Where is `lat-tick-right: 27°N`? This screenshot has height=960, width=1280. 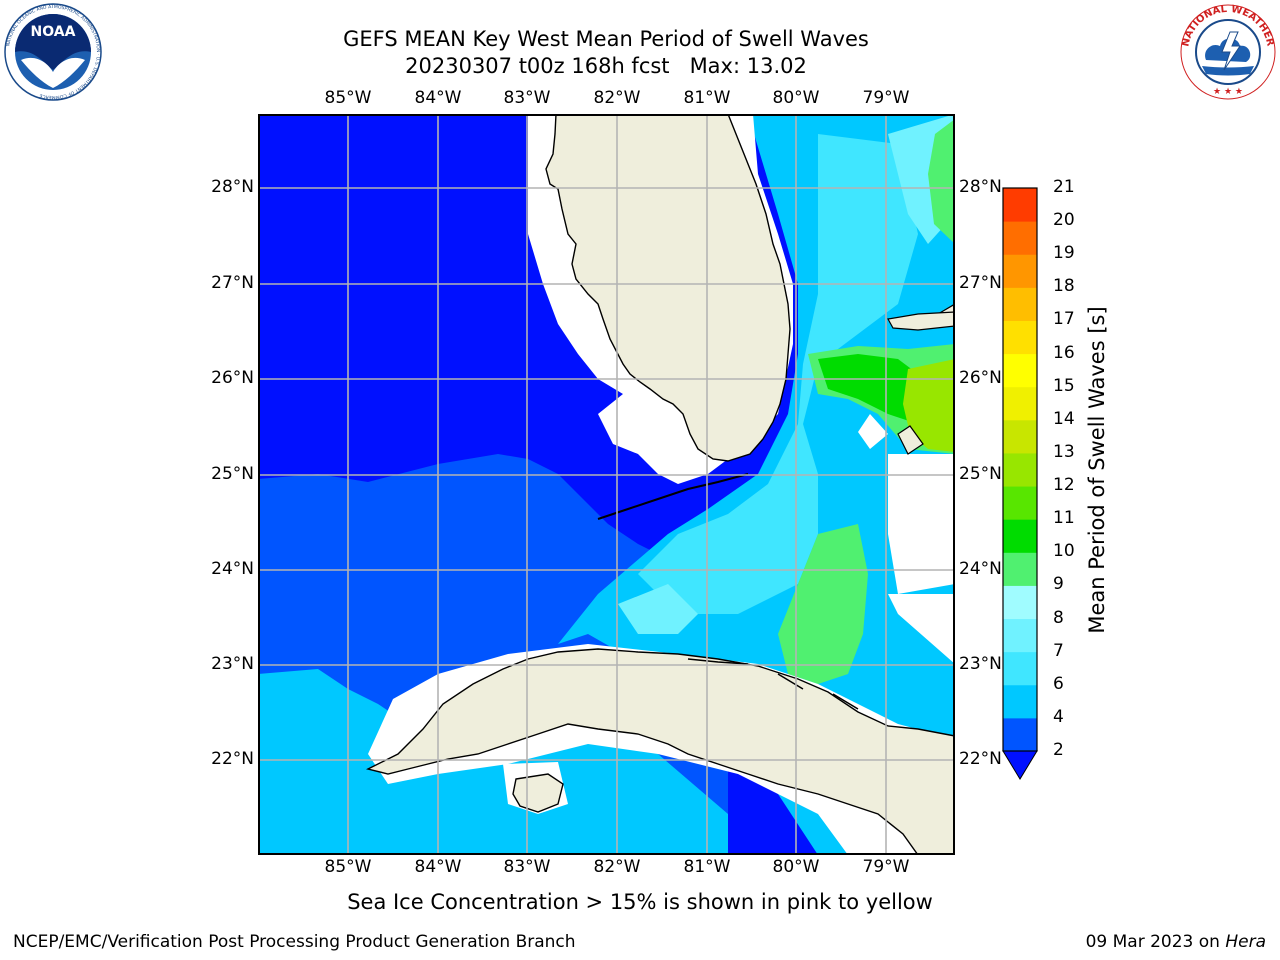 lat-tick-right: 27°N is located at coordinates (980, 283).